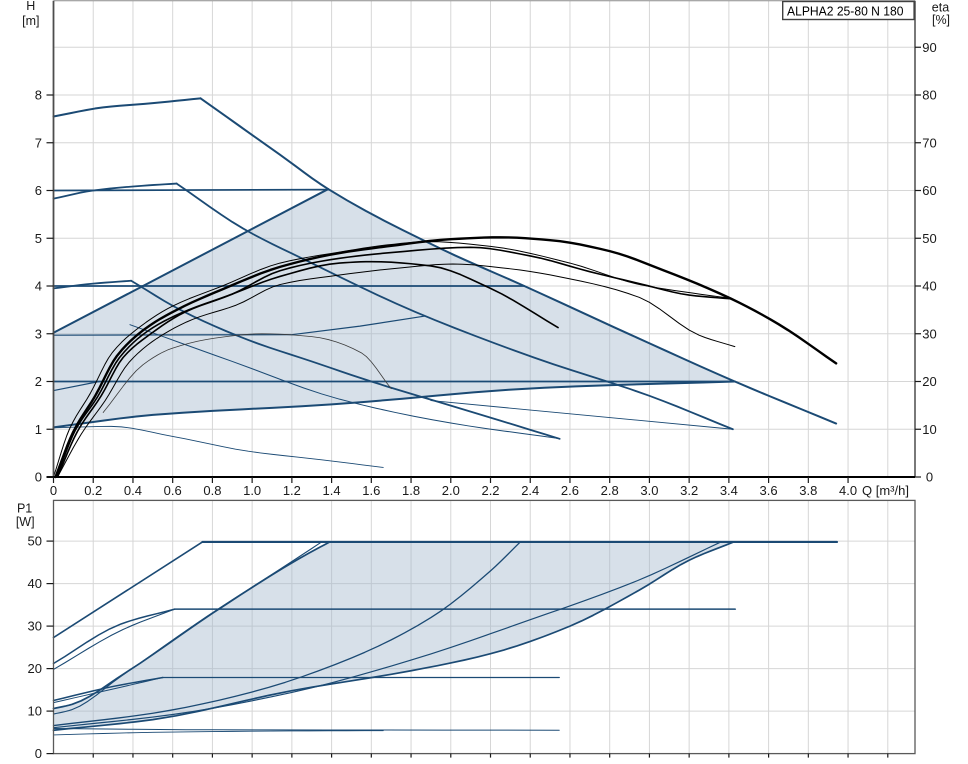 The height and width of the screenshot is (764, 968). Describe the element at coordinates (332, 490) in the screenshot. I see `svg-text: 1.4` at that location.